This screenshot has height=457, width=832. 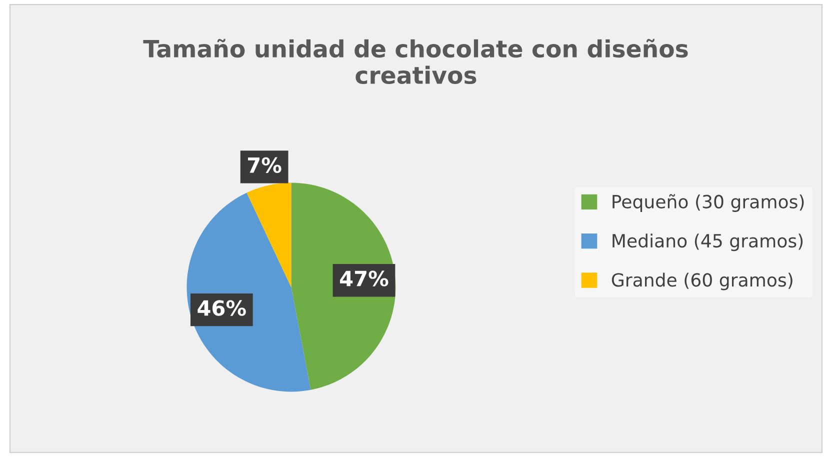 I want to click on data-label: 47%, so click(x=364, y=278).